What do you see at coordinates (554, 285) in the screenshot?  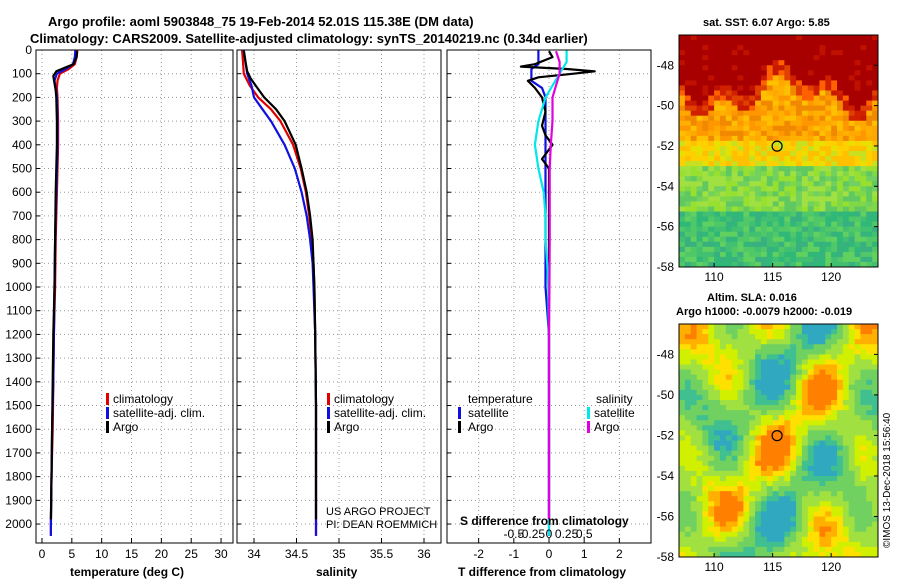 I see `series-argo_S` at bounding box center [554, 285].